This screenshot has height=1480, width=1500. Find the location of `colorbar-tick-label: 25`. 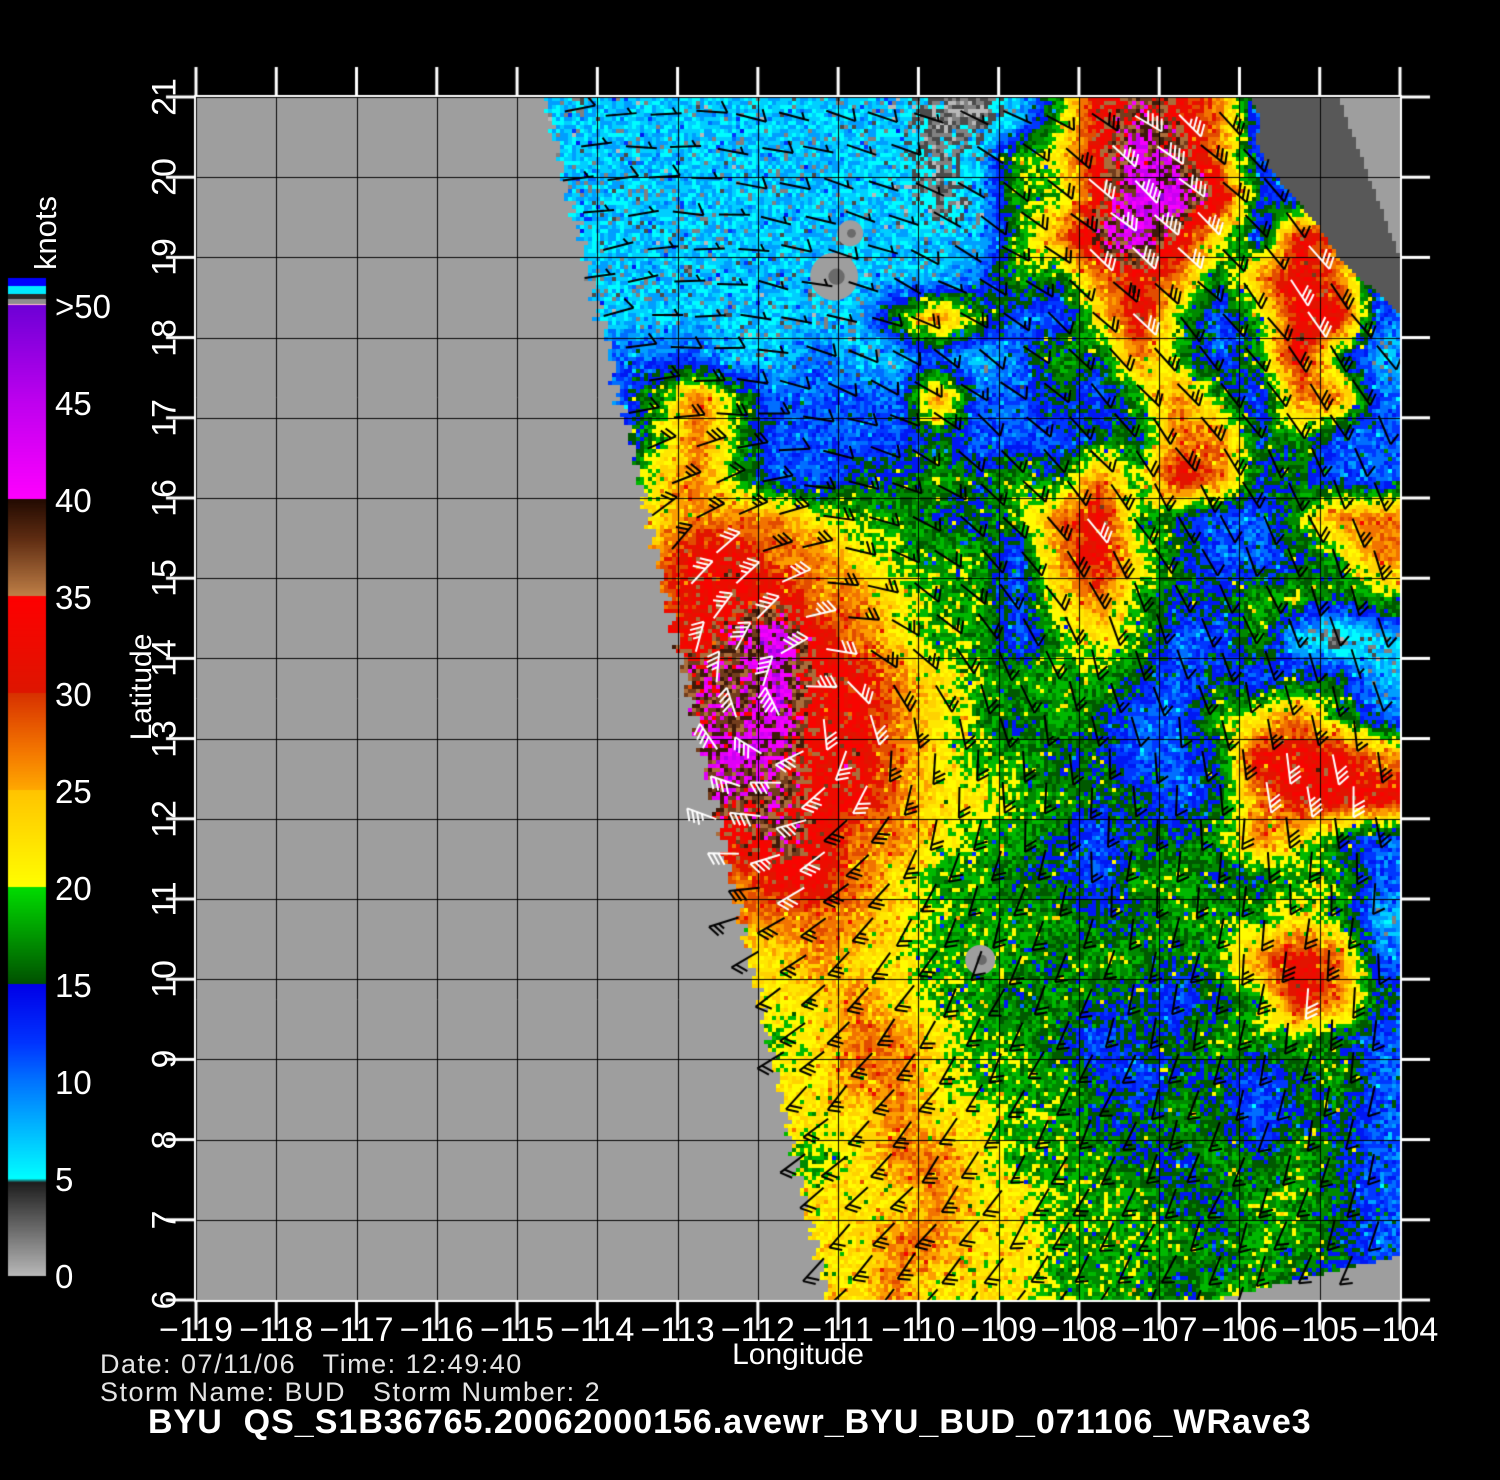

colorbar-tick-label: 25 is located at coordinates (73, 791).